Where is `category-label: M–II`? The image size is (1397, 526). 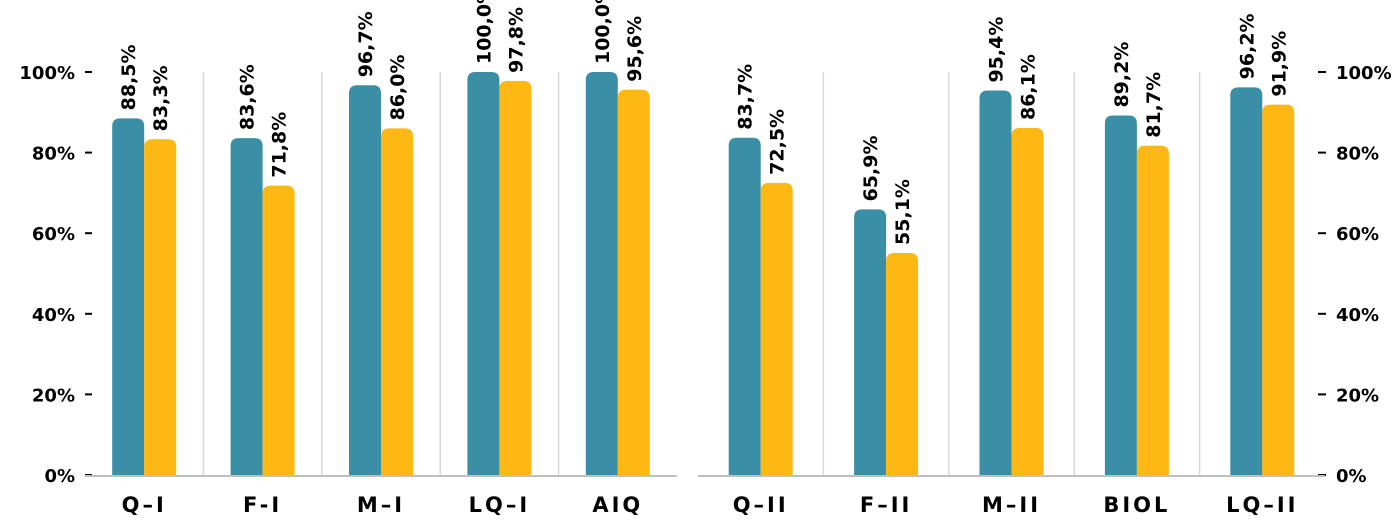
category-label: M–II is located at coordinates (1011, 505).